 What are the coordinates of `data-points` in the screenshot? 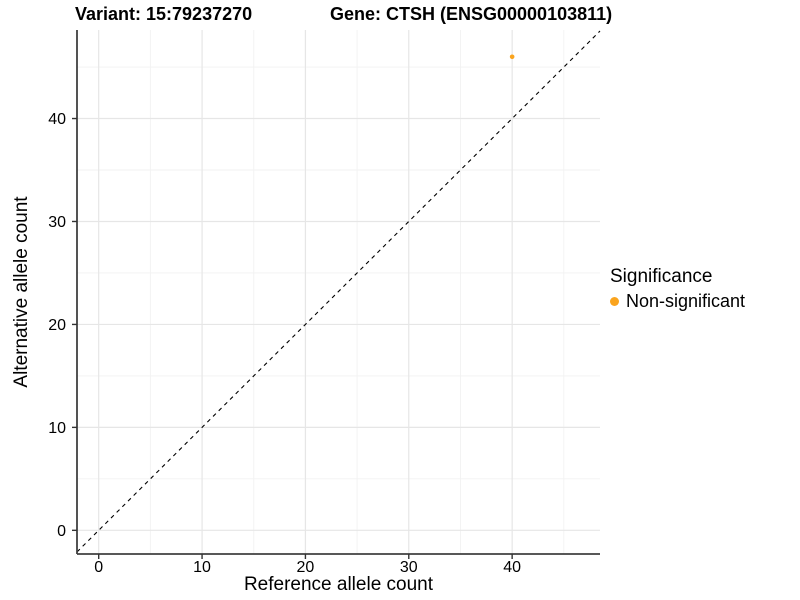 It's located at (512, 57).